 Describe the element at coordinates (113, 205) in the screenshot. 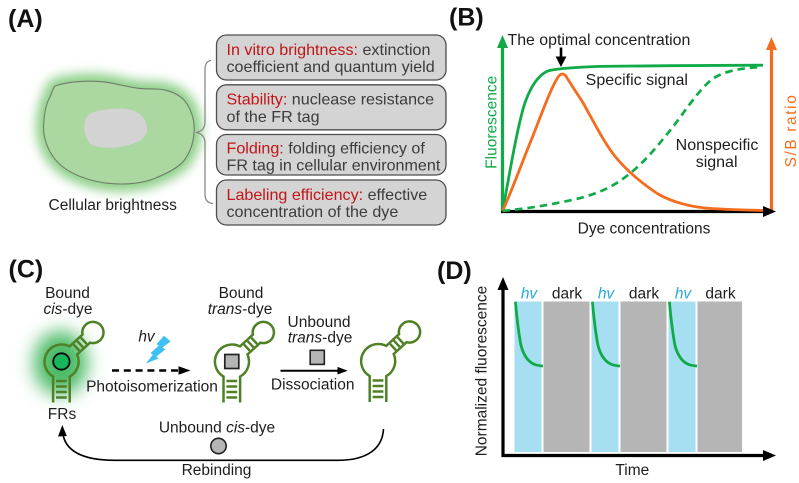

I see `svg-text: Cellular brightness` at that location.